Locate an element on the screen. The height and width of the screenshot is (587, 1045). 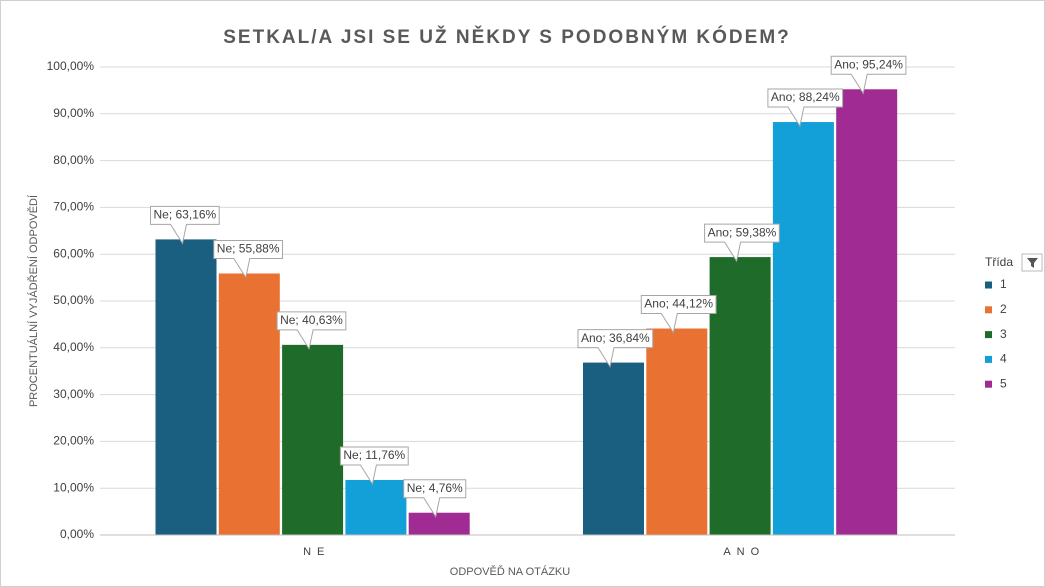
legend-label: 3 is located at coordinates (1003, 334).